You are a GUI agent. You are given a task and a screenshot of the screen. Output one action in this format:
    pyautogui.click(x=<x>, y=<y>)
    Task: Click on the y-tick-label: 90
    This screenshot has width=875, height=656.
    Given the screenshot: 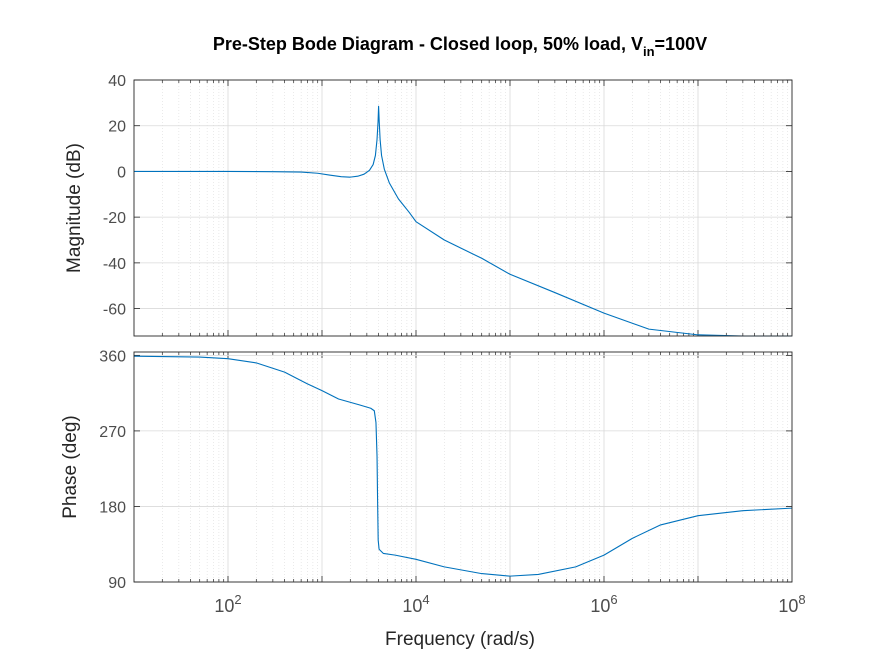 What is the action you would take?
    pyautogui.click(x=117, y=583)
    